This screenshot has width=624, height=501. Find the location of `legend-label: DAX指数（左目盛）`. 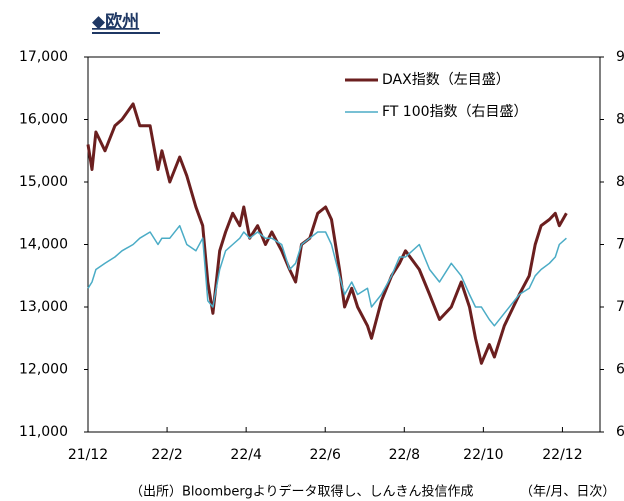

legend-label: DAX指数（左目盛） is located at coordinates (446, 80).